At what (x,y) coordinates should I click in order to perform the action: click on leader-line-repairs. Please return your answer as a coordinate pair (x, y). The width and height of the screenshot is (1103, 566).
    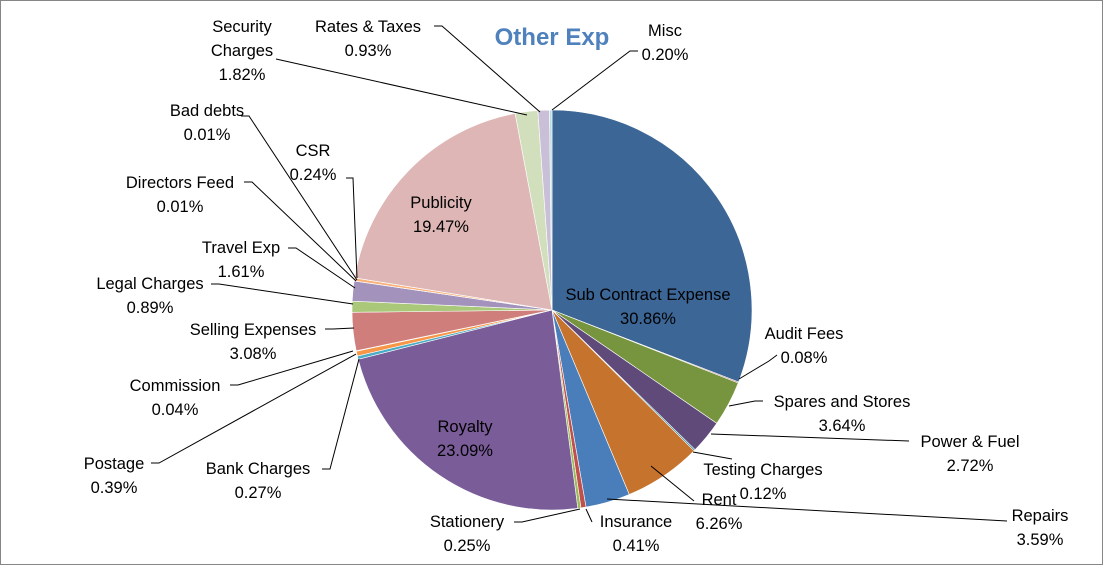
    Looking at the image, I should click on (807, 510).